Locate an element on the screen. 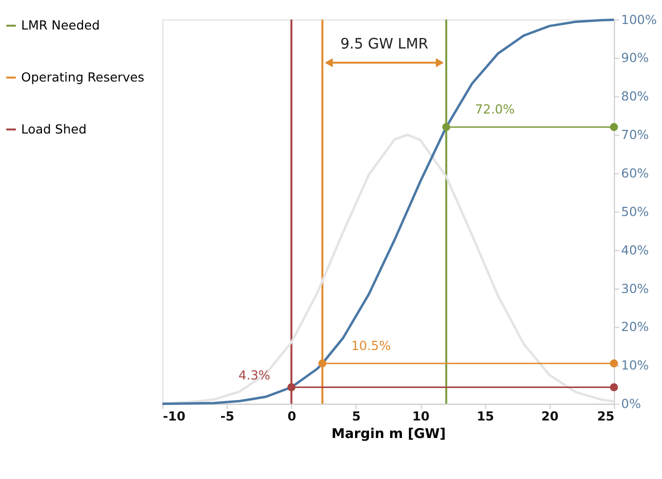 This screenshot has height=479, width=662. x-axis-title: Margin m [GW] is located at coordinates (388, 434).